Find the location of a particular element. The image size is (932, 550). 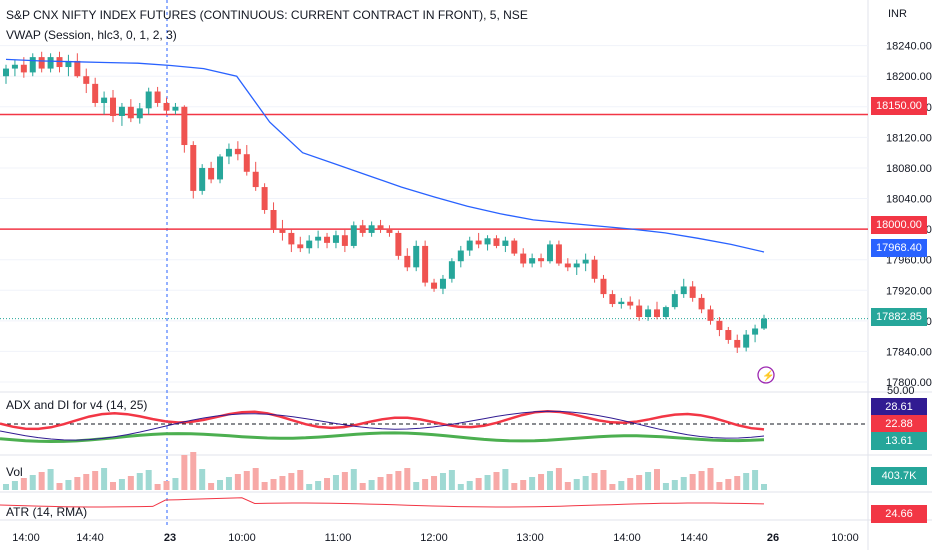

hline-upper-tag: 18150.00 is located at coordinates (899, 106).